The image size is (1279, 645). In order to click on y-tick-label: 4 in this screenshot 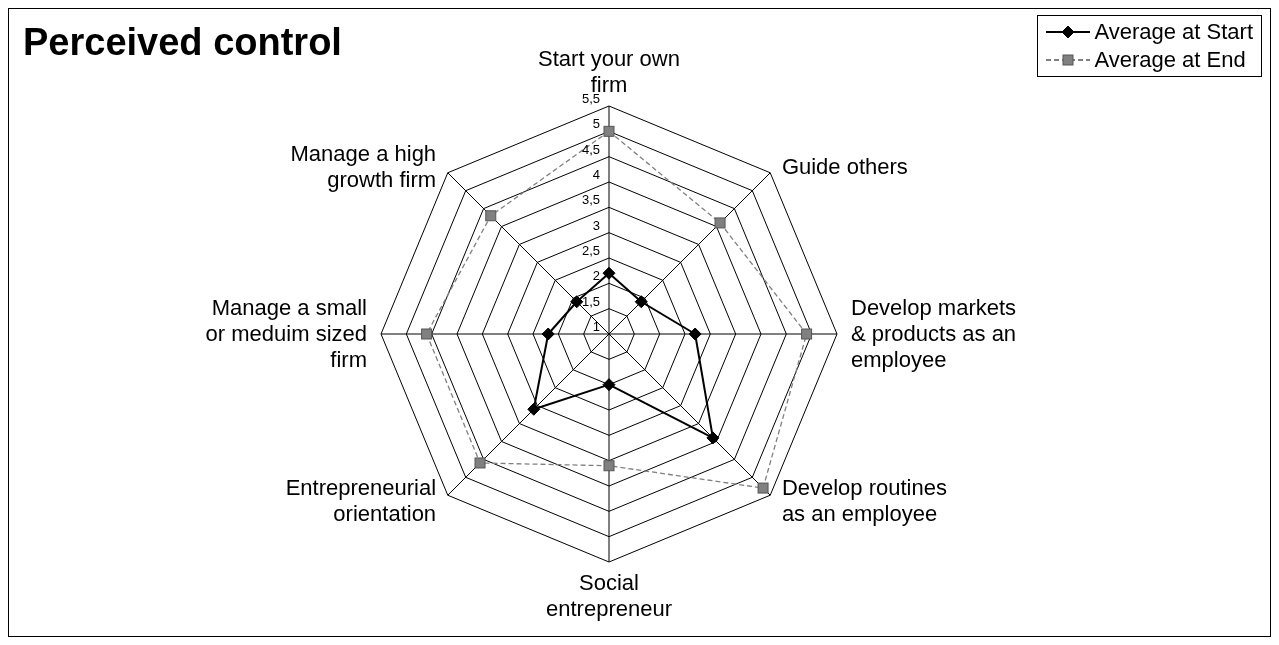, I will do `click(596, 174)`.